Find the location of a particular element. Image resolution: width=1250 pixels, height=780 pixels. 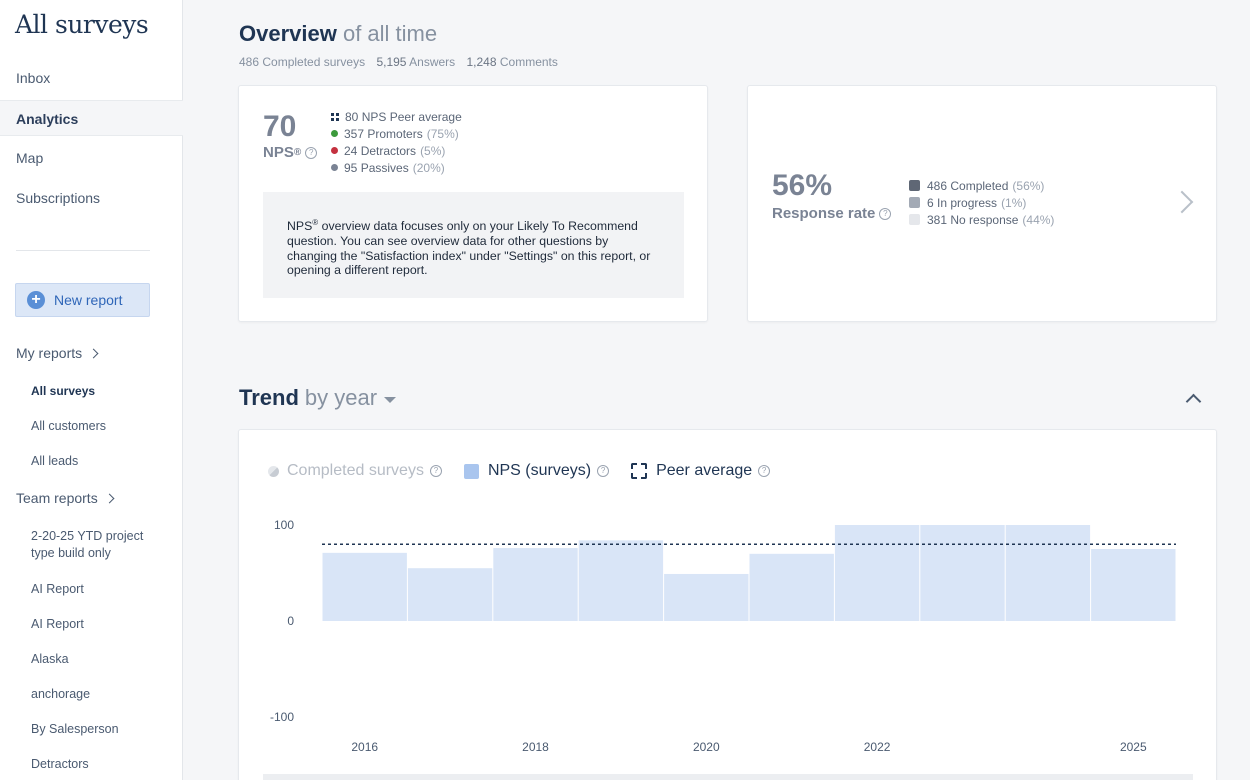

legend-completed-surveys: Completed surveys ? is located at coordinates (355, 471).